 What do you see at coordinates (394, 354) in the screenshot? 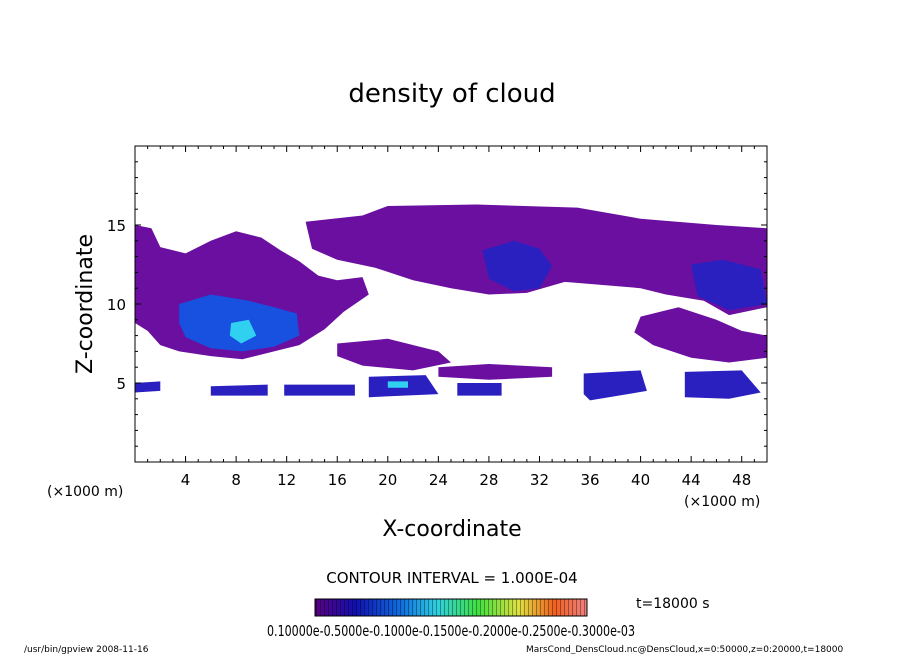
I see `center-patch-a` at bounding box center [394, 354].